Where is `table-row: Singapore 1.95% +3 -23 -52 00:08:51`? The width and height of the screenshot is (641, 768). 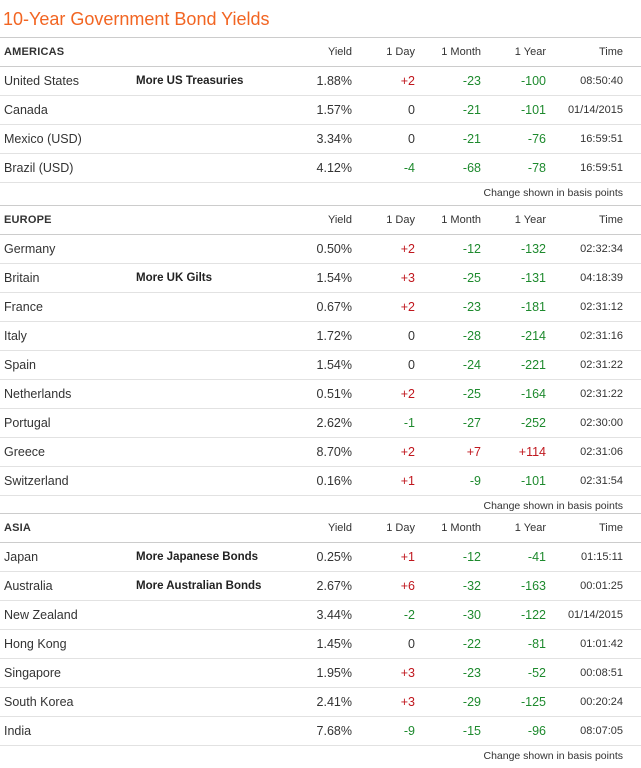
table-row: Singapore 1.95% +3 -23 -52 00:08:51 is located at coordinates (320, 673).